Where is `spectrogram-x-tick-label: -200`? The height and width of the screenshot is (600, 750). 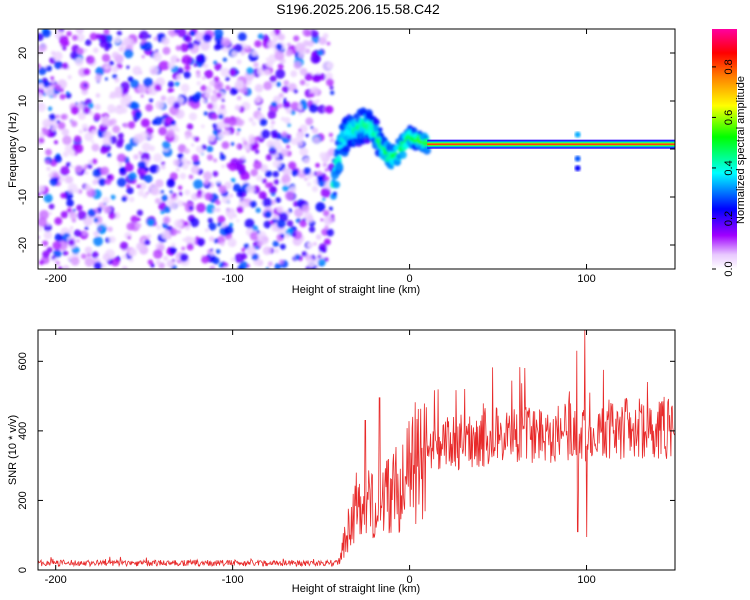
spectrogram-x-tick-label: -200 is located at coordinates (56, 279).